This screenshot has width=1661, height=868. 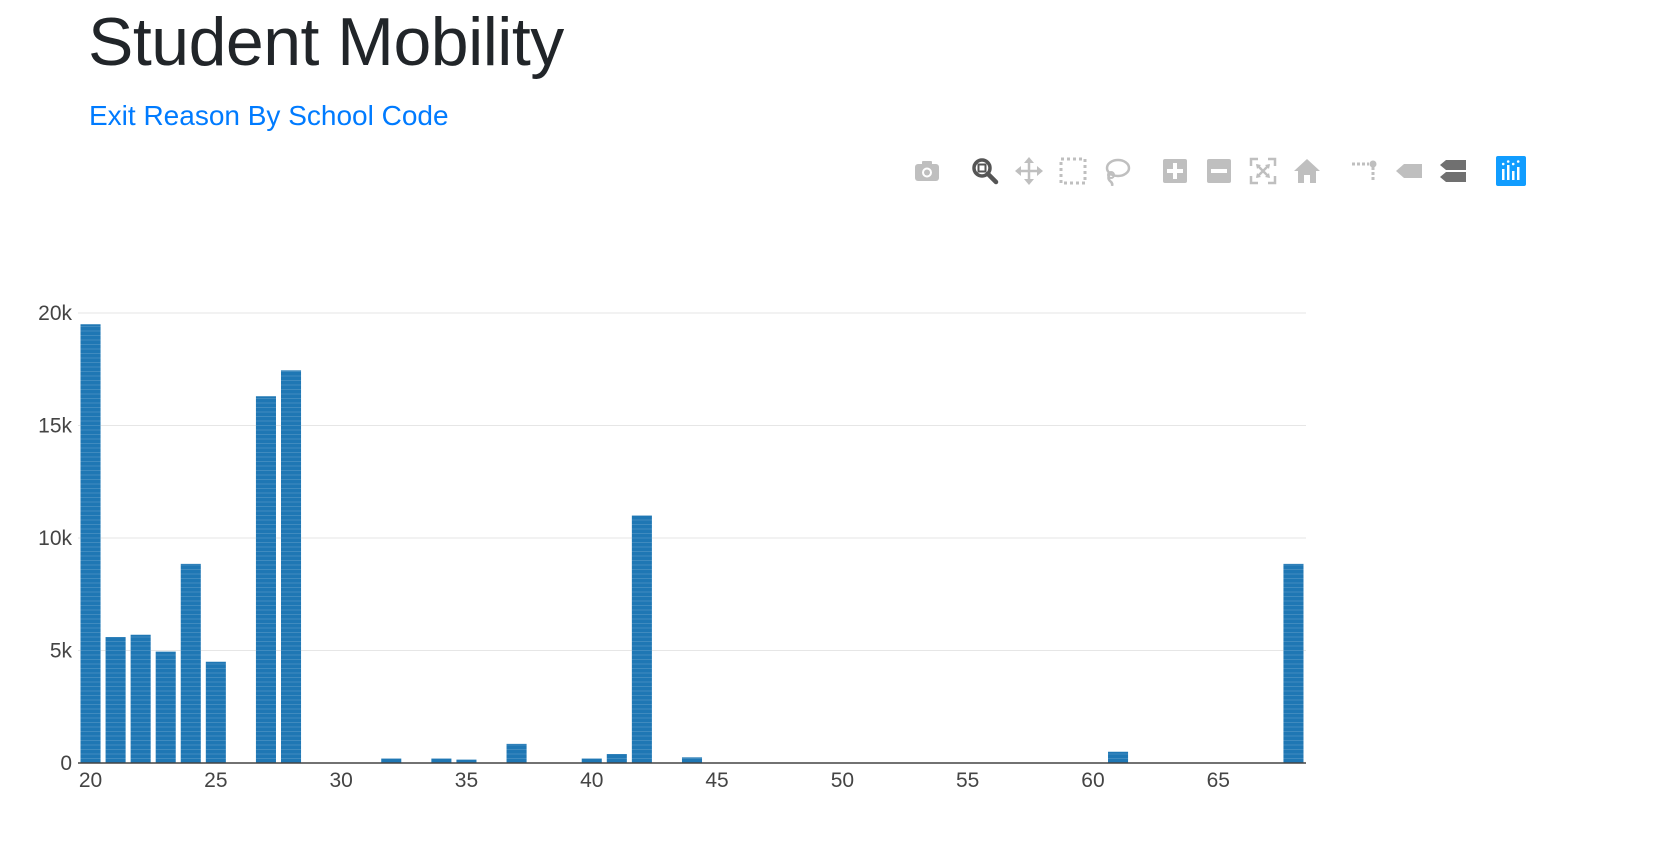 I want to click on camera-icon, so click(x=927, y=171).